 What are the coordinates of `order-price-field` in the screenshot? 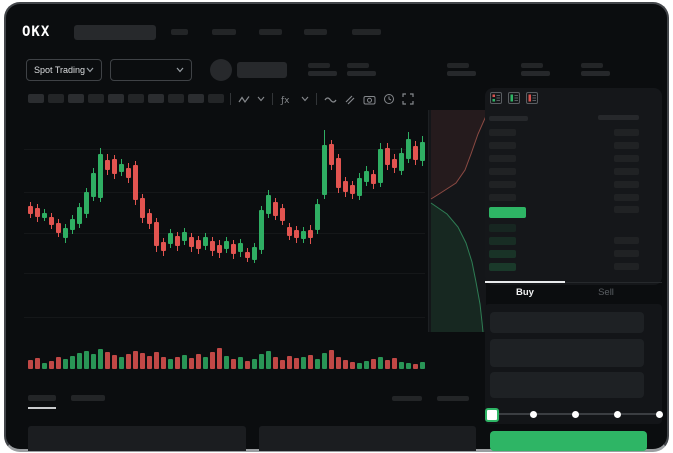 It's located at (567, 322).